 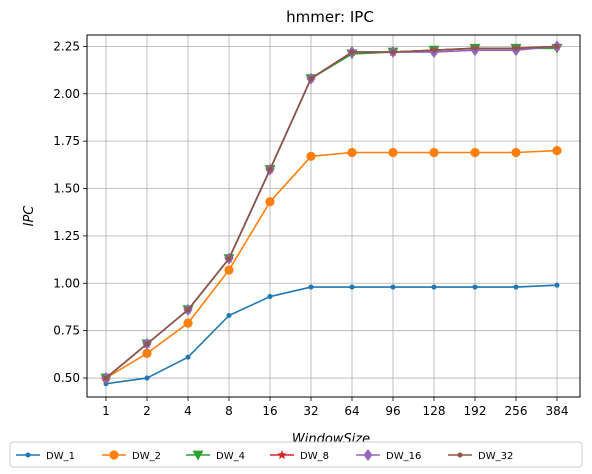 I want to click on legend-item-dw-4: DW_4, so click(x=215, y=456).